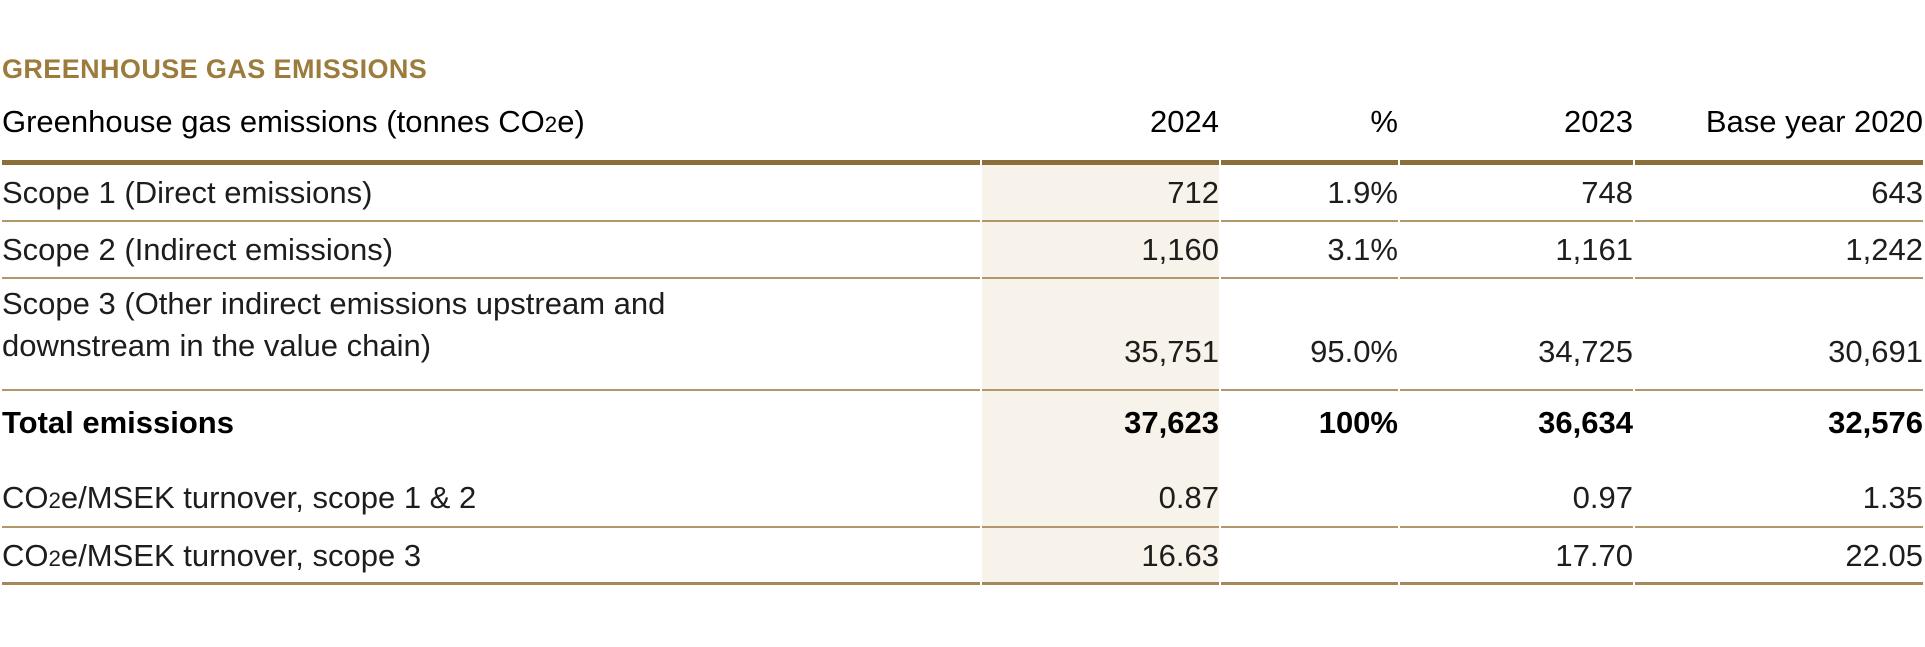  Describe the element at coordinates (217, 345) in the screenshot. I see `scope3-label-line2: downstream in the value chain)` at that location.